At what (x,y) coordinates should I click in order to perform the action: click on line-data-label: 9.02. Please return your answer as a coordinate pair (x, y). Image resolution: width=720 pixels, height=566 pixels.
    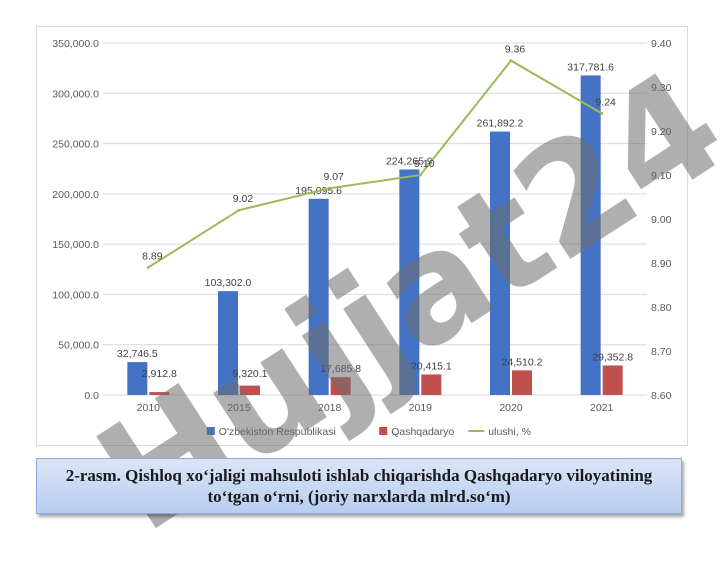
    Looking at the image, I should click on (243, 199).